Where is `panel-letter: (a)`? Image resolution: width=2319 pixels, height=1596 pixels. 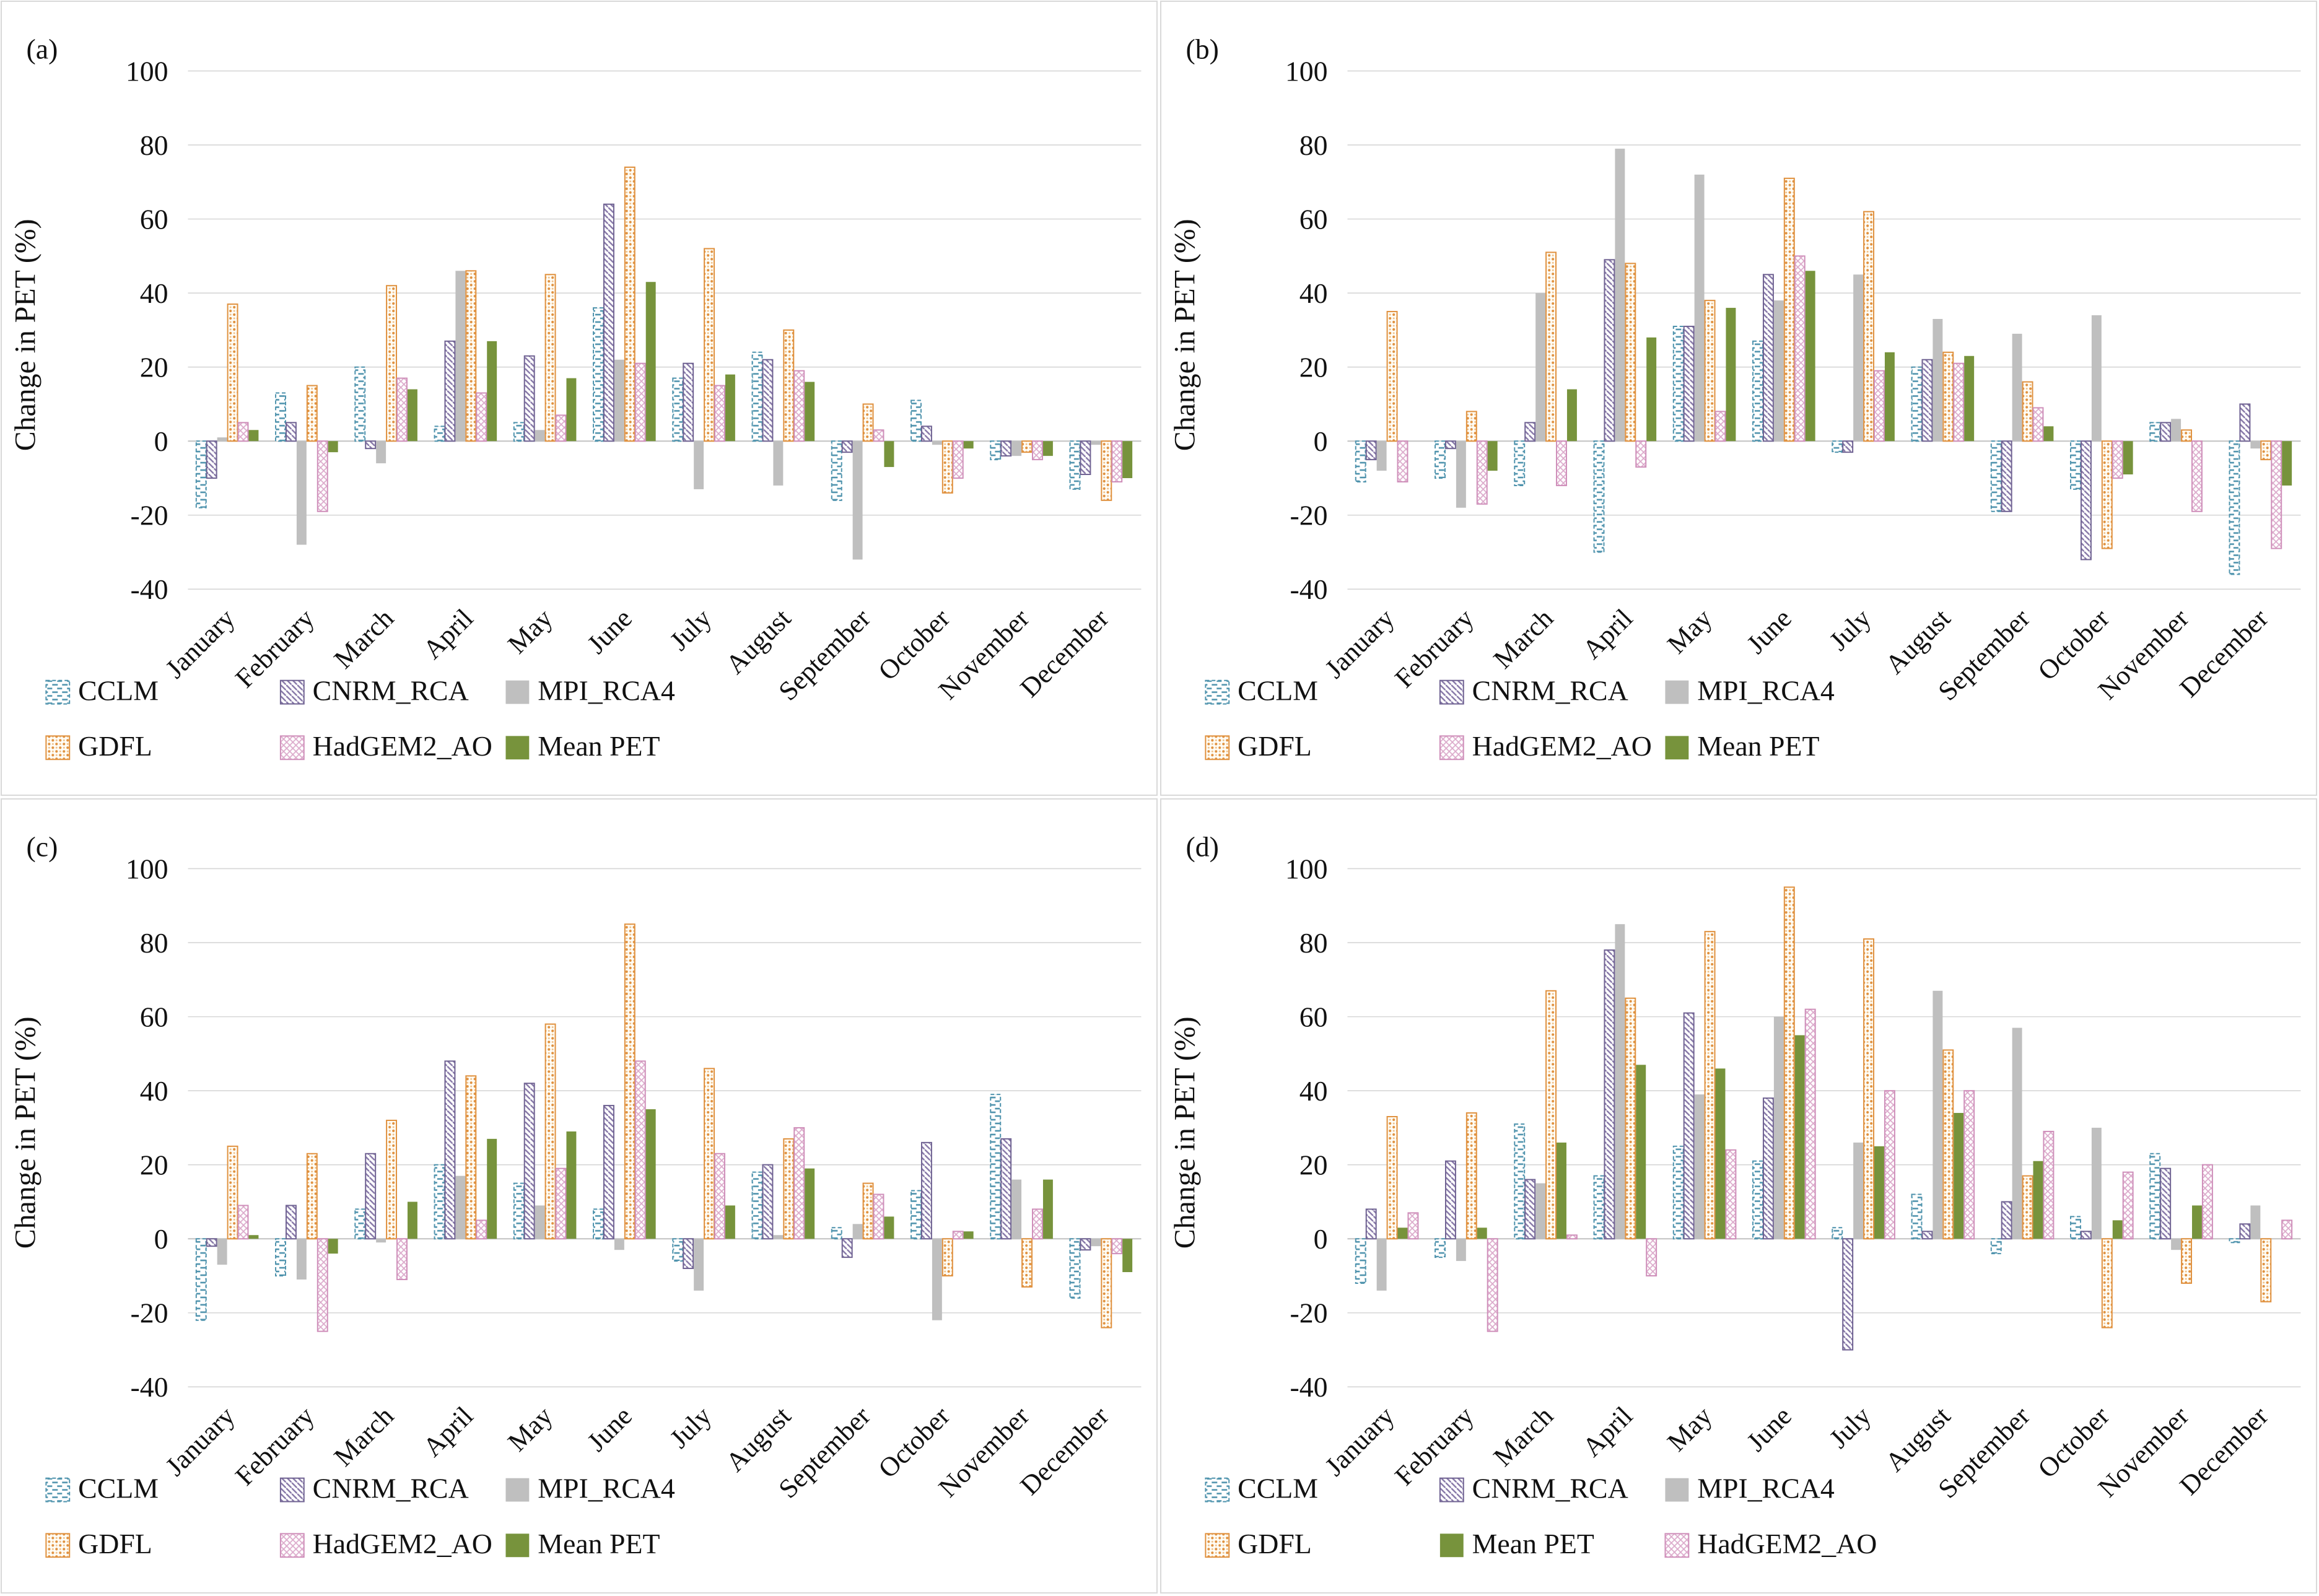 panel-letter: (a) is located at coordinates (42, 49).